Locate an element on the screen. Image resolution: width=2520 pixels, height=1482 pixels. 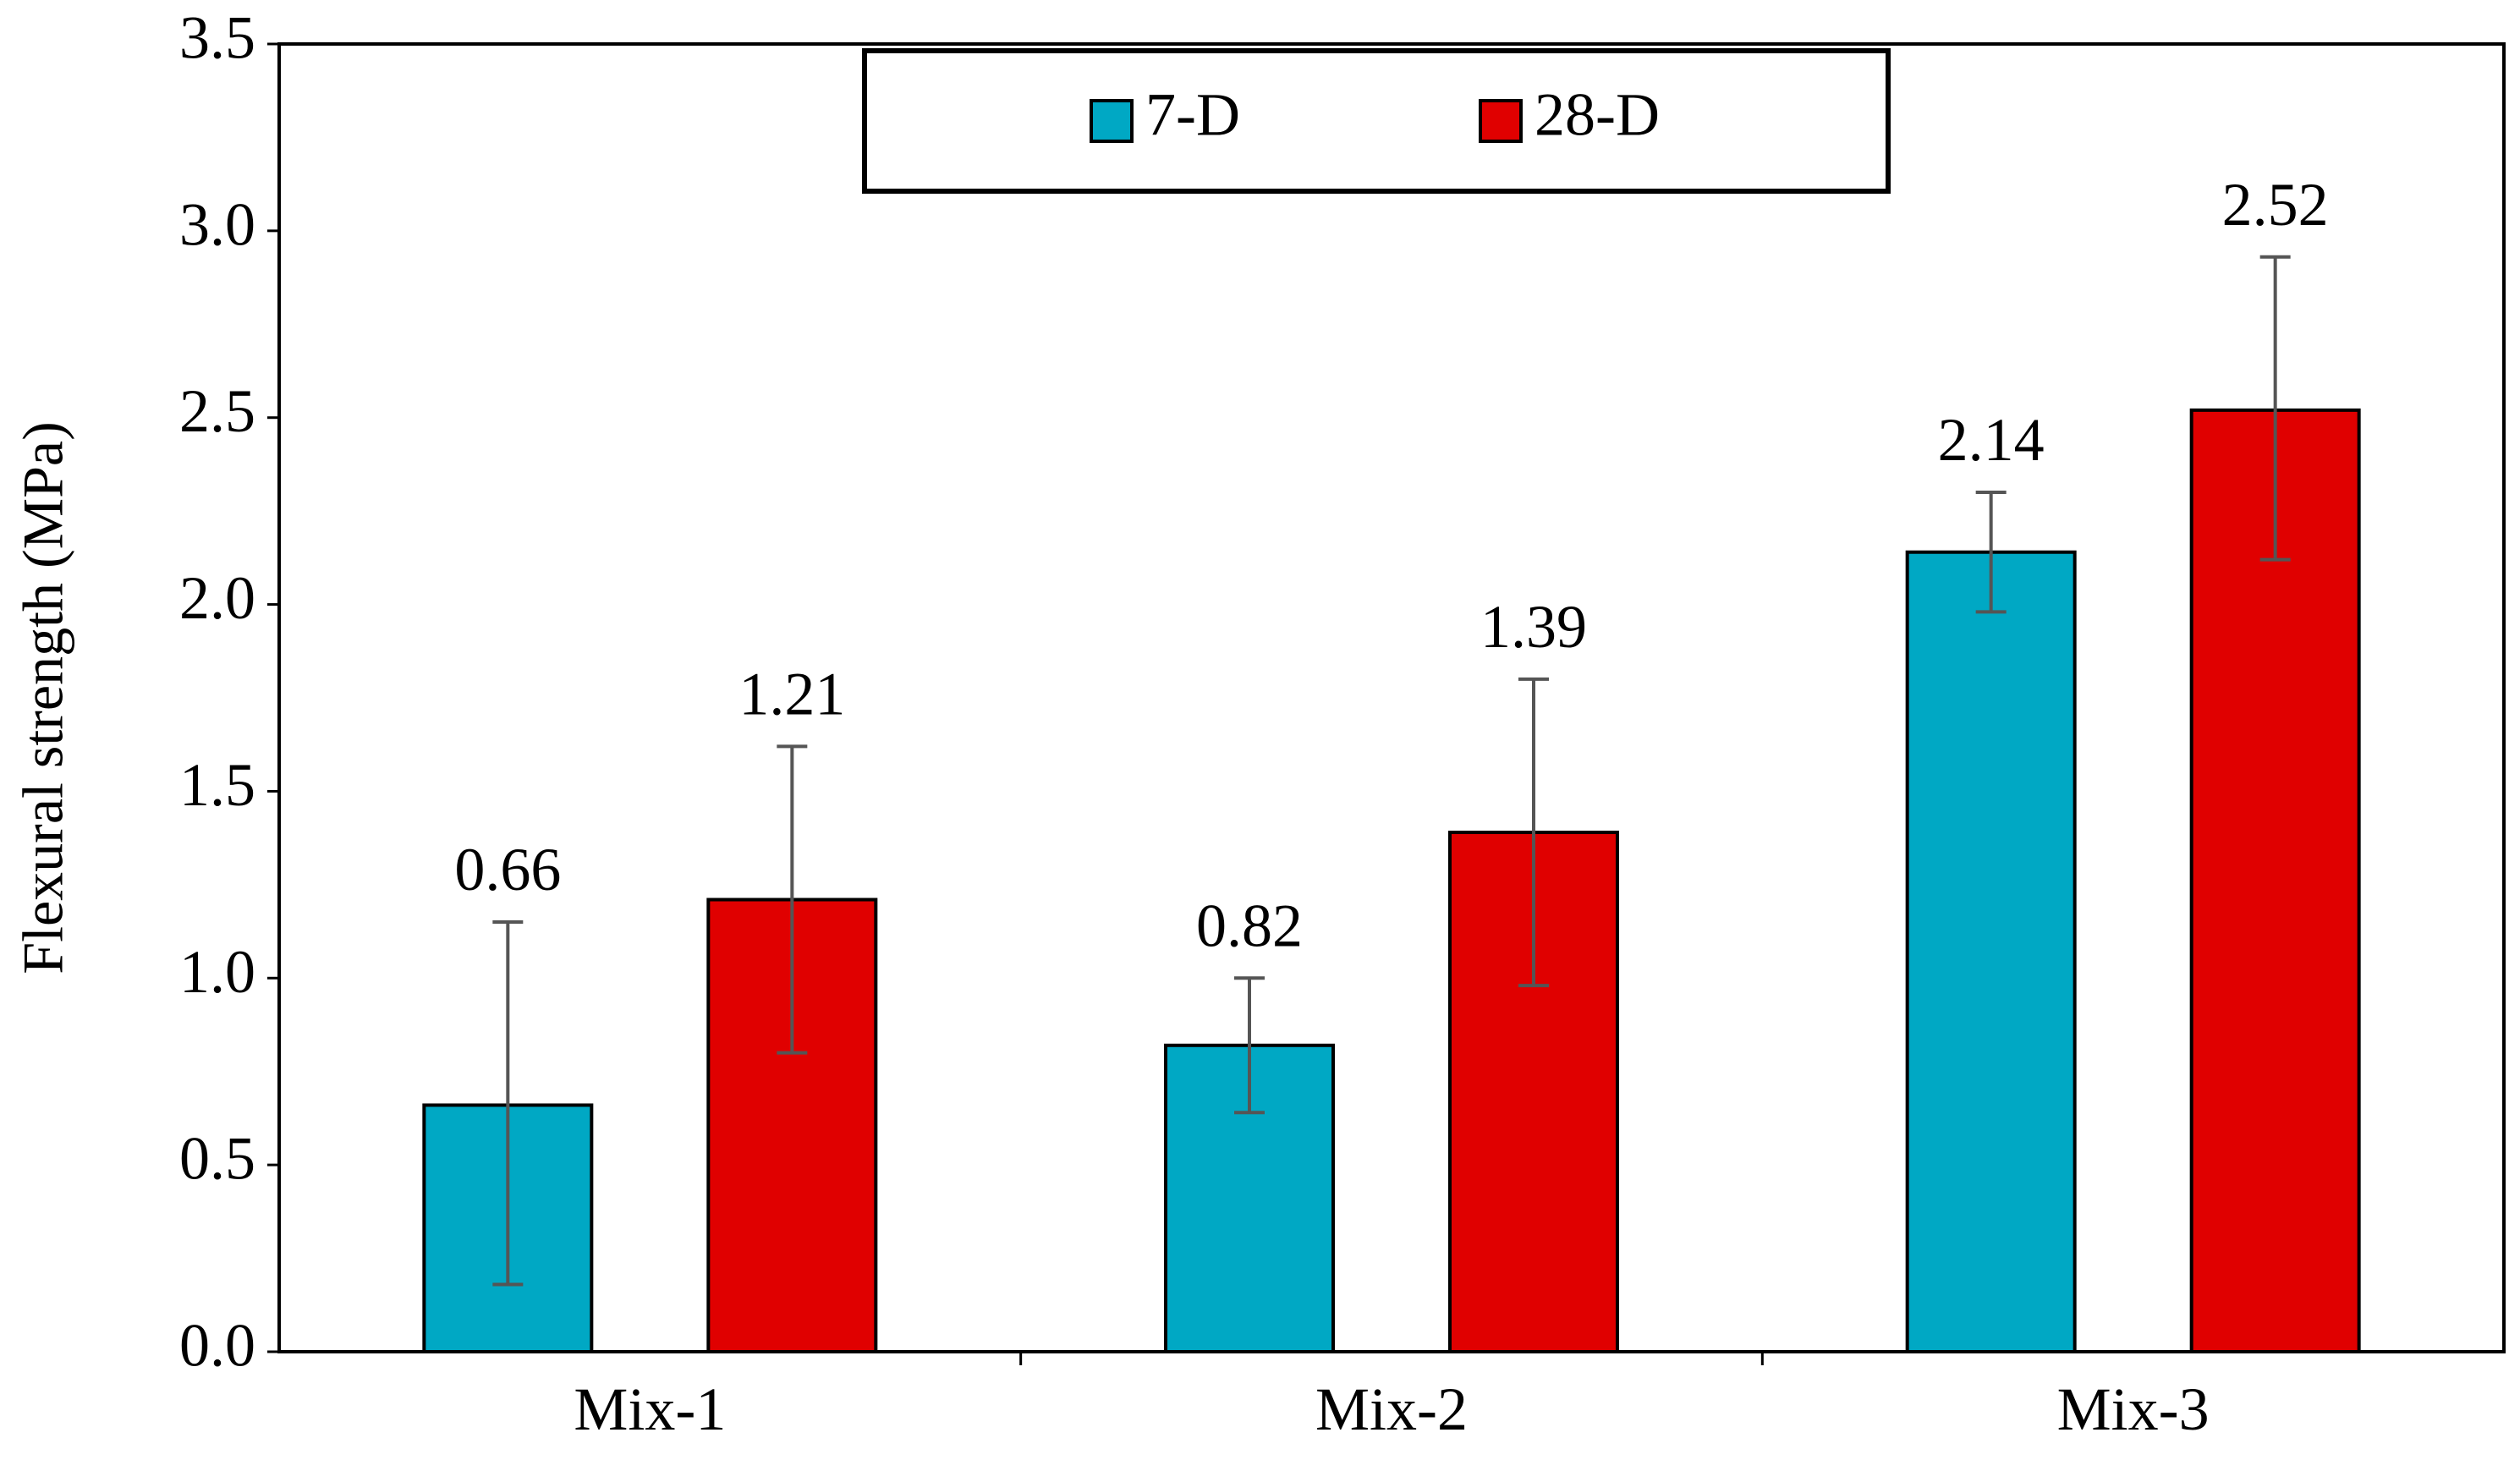
x-axis-categories: Mix-1 Mix-2 Mix-3 is located at coordinates (1392, 1398).